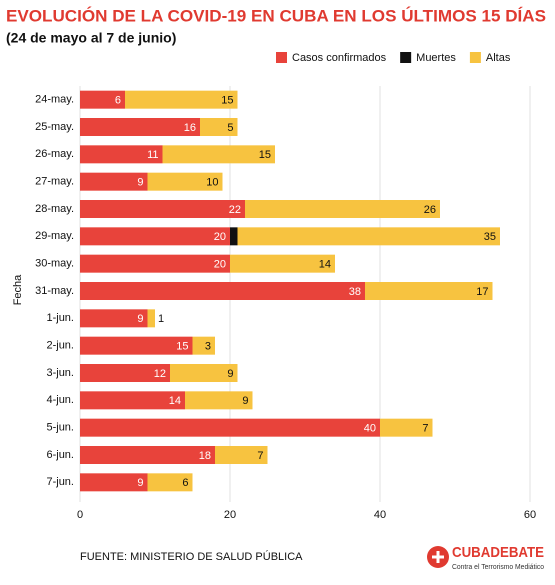  I want to click on value-label: 1, so click(161, 319).